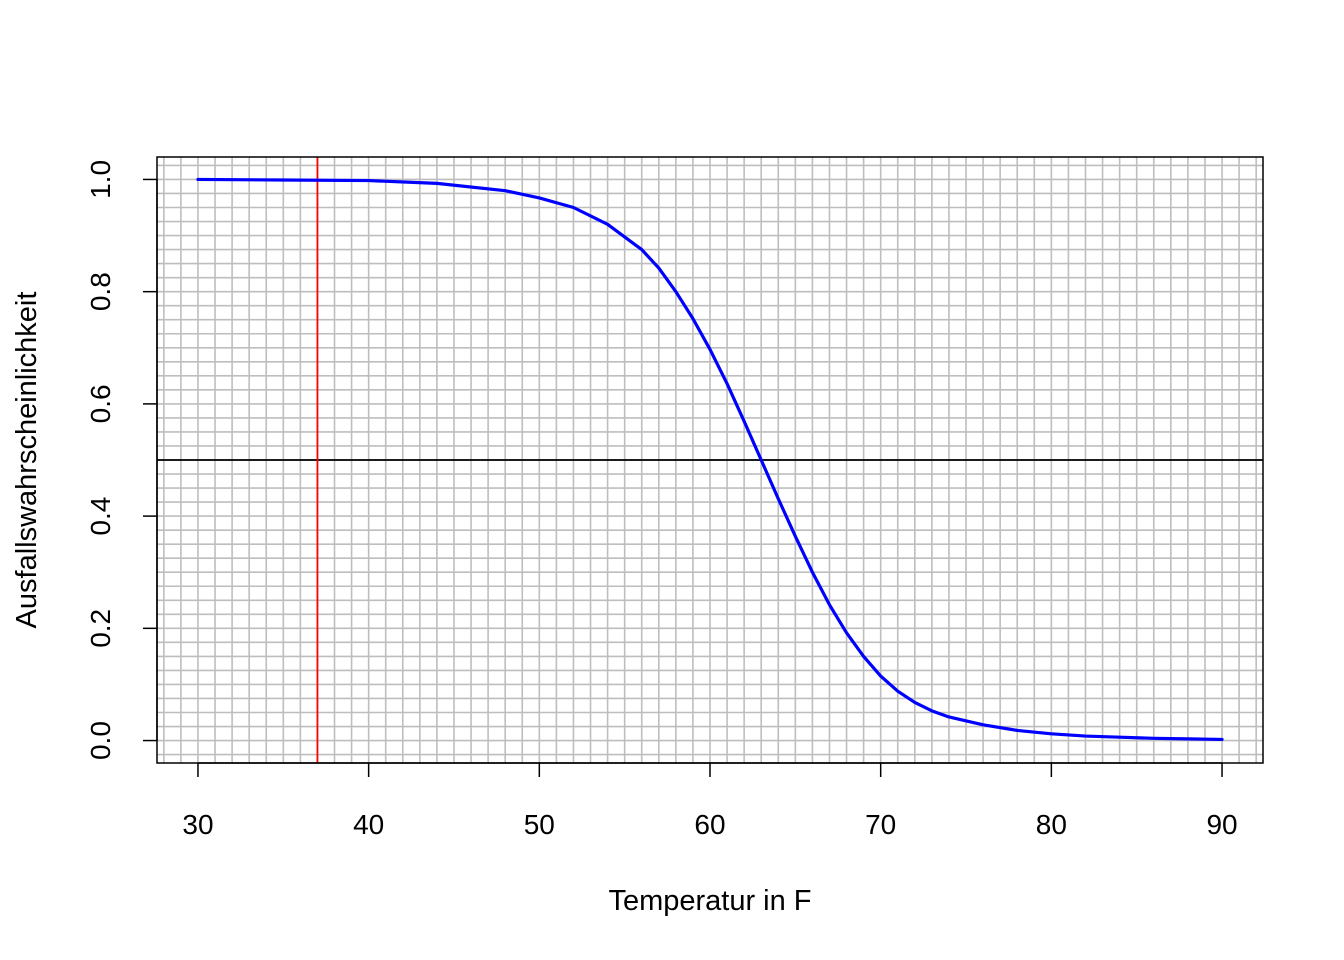  What do you see at coordinates (100, 740) in the screenshot?
I see `y-tick-label: 0.0` at bounding box center [100, 740].